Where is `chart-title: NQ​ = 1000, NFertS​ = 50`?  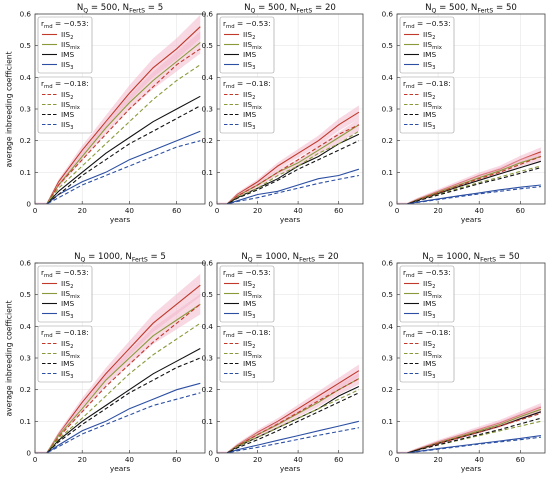 chart-title: NQ​ = 1000, NFertS​ = 50 is located at coordinates (470, 257).